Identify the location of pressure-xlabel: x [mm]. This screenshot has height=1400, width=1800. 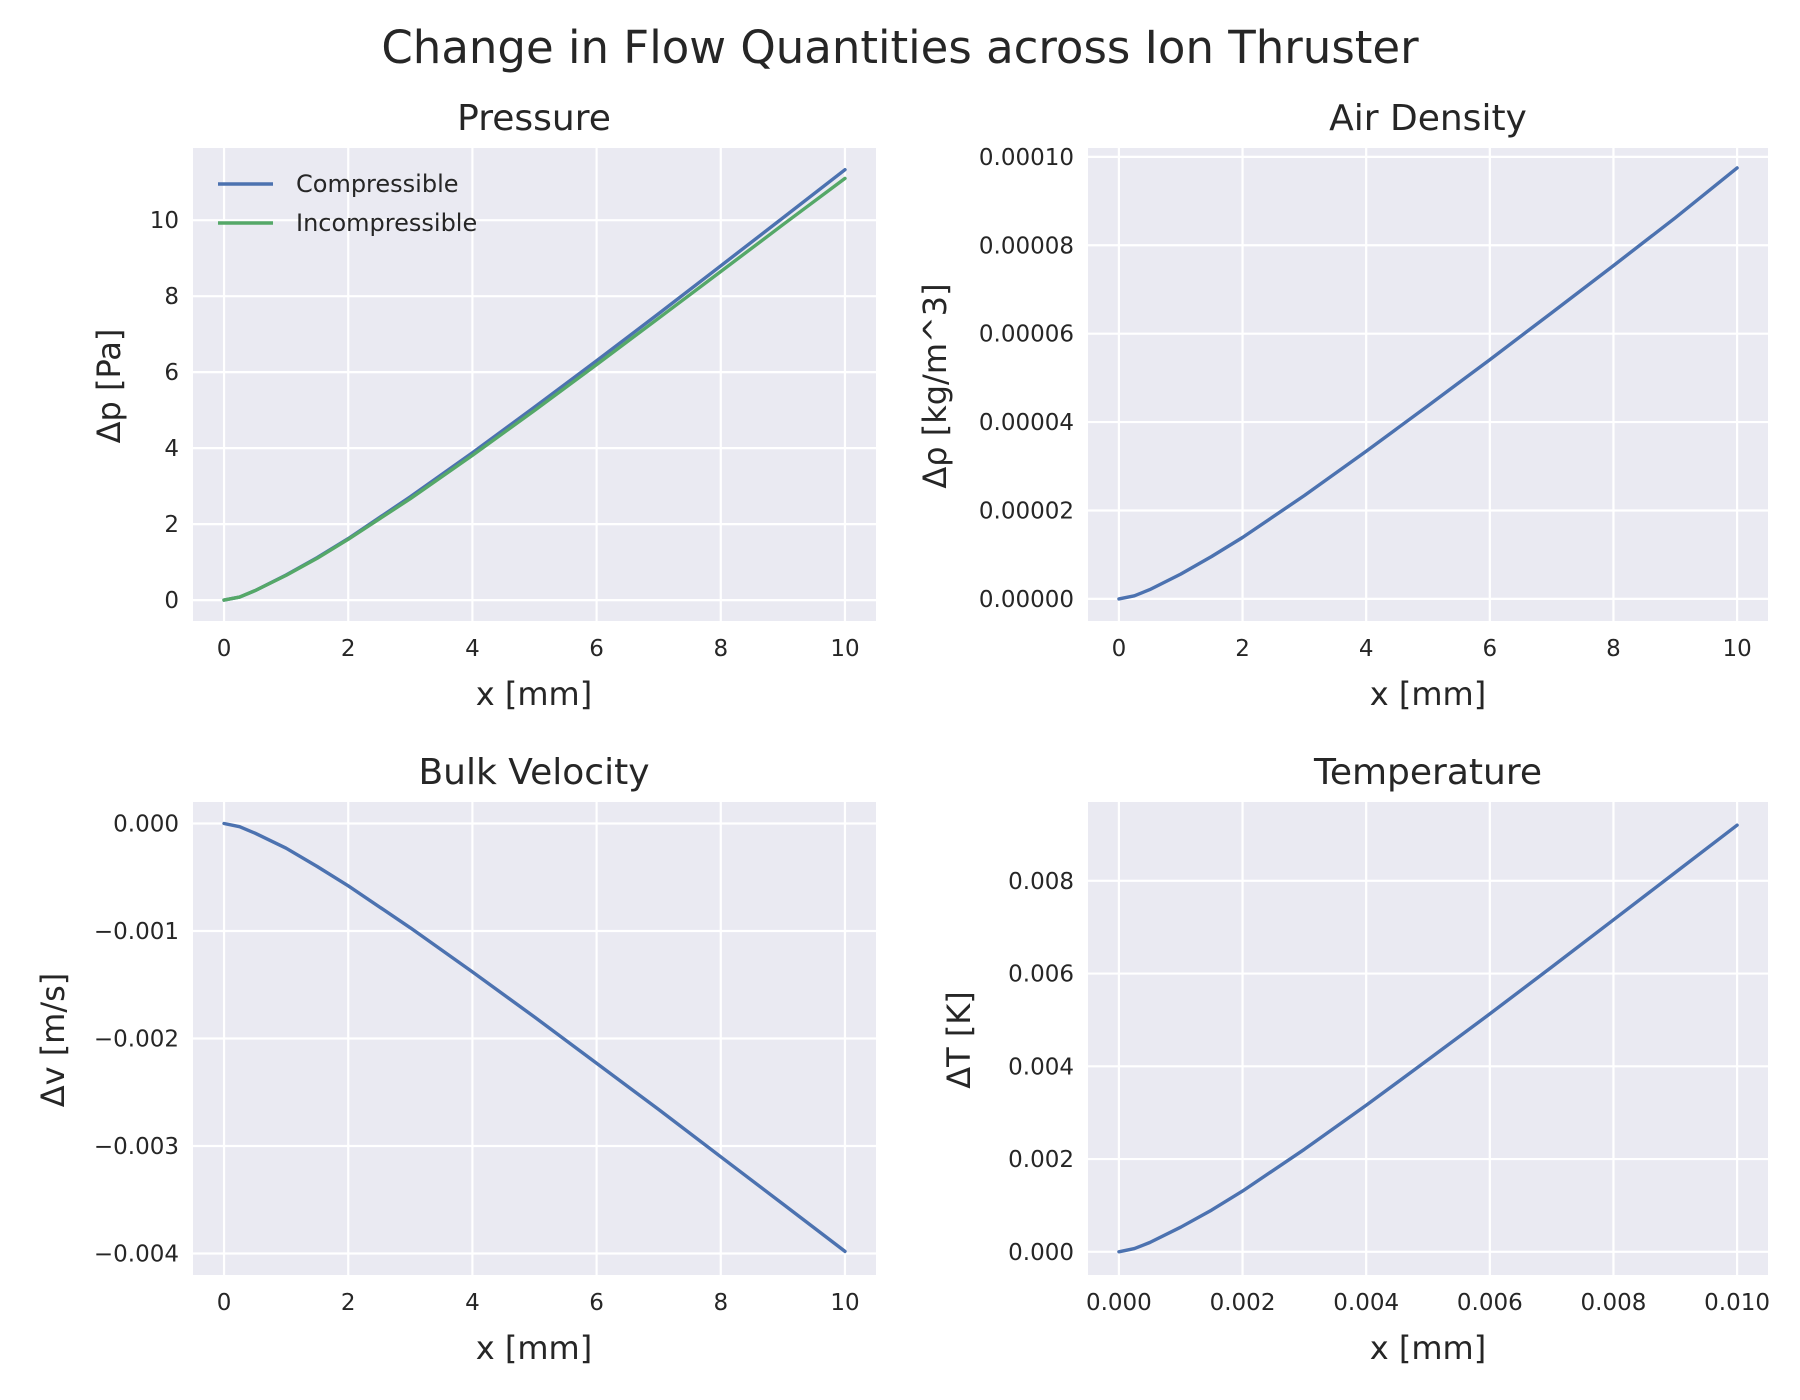
(534, 694).